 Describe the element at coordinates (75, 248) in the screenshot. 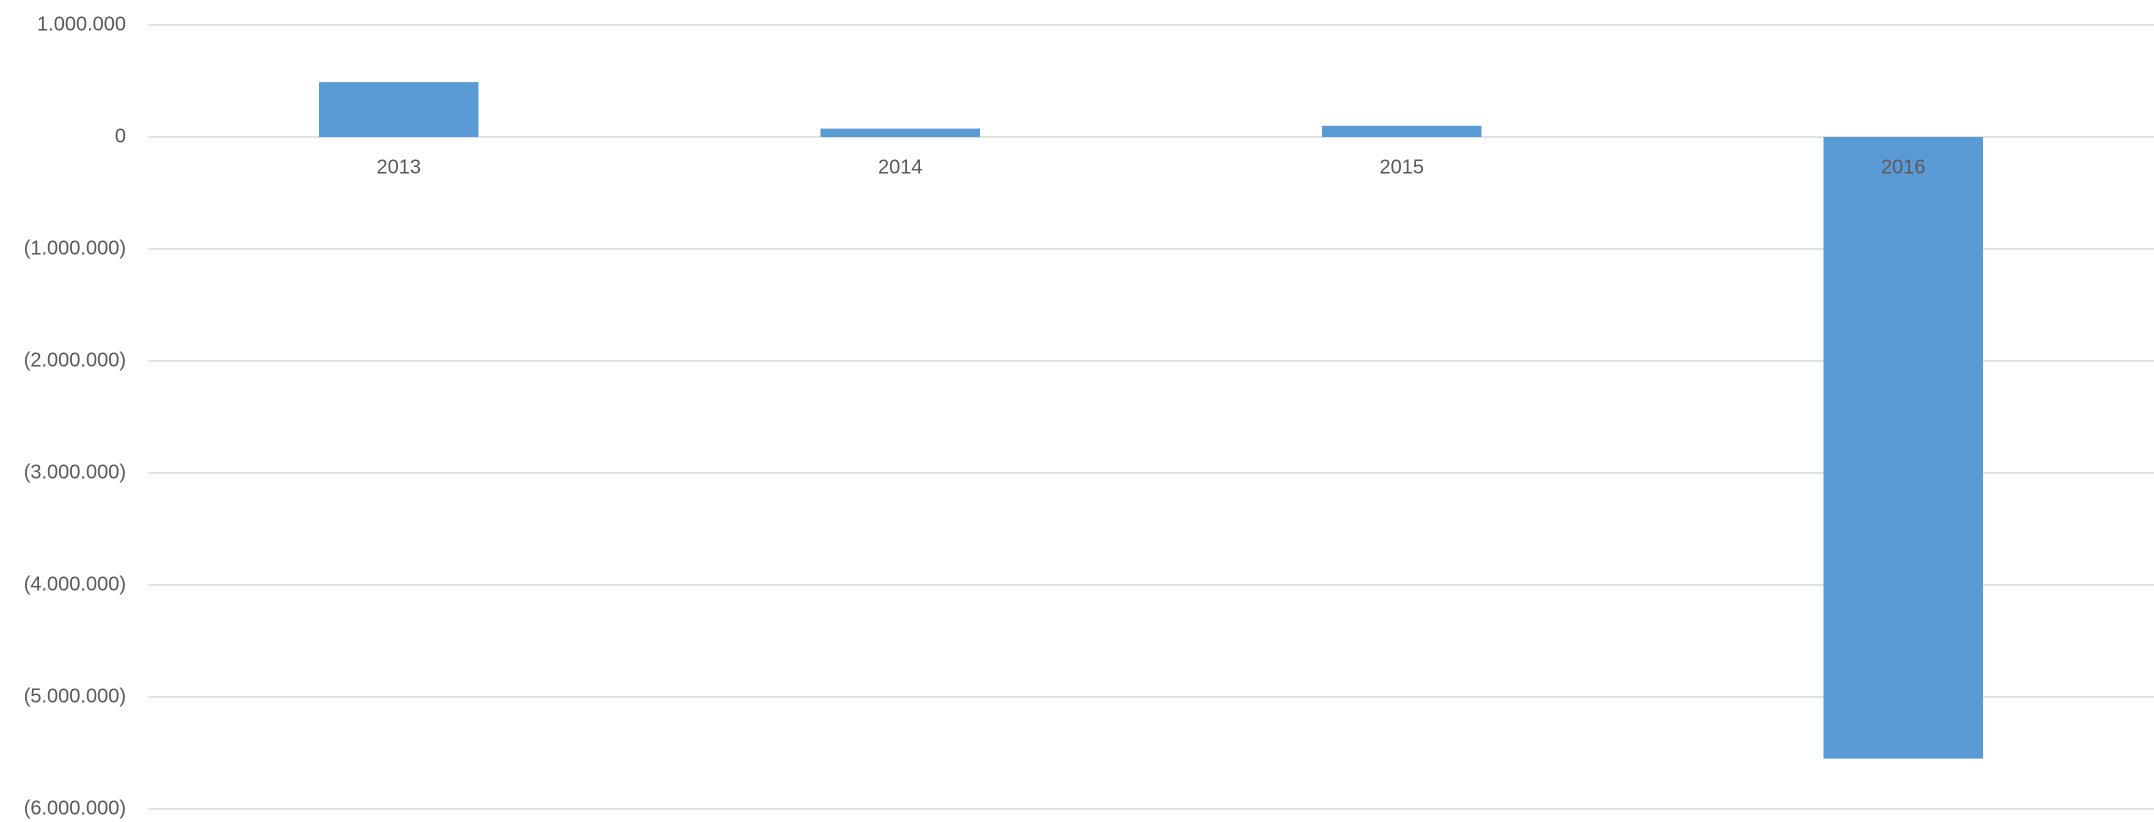

I see `y-tick-label: (1.000.000)` at that location.